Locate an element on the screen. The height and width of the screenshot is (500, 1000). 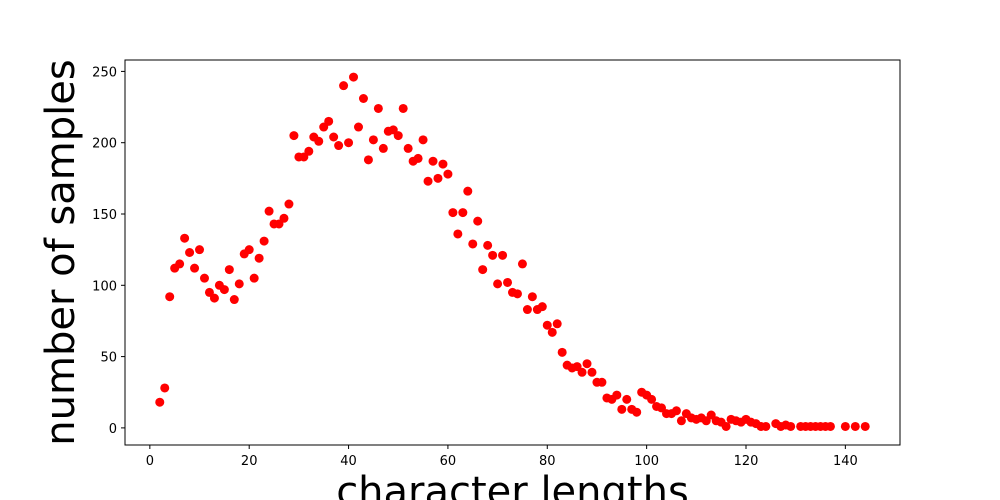
x-tick-label: 60 is located at coordinates (448, 461).